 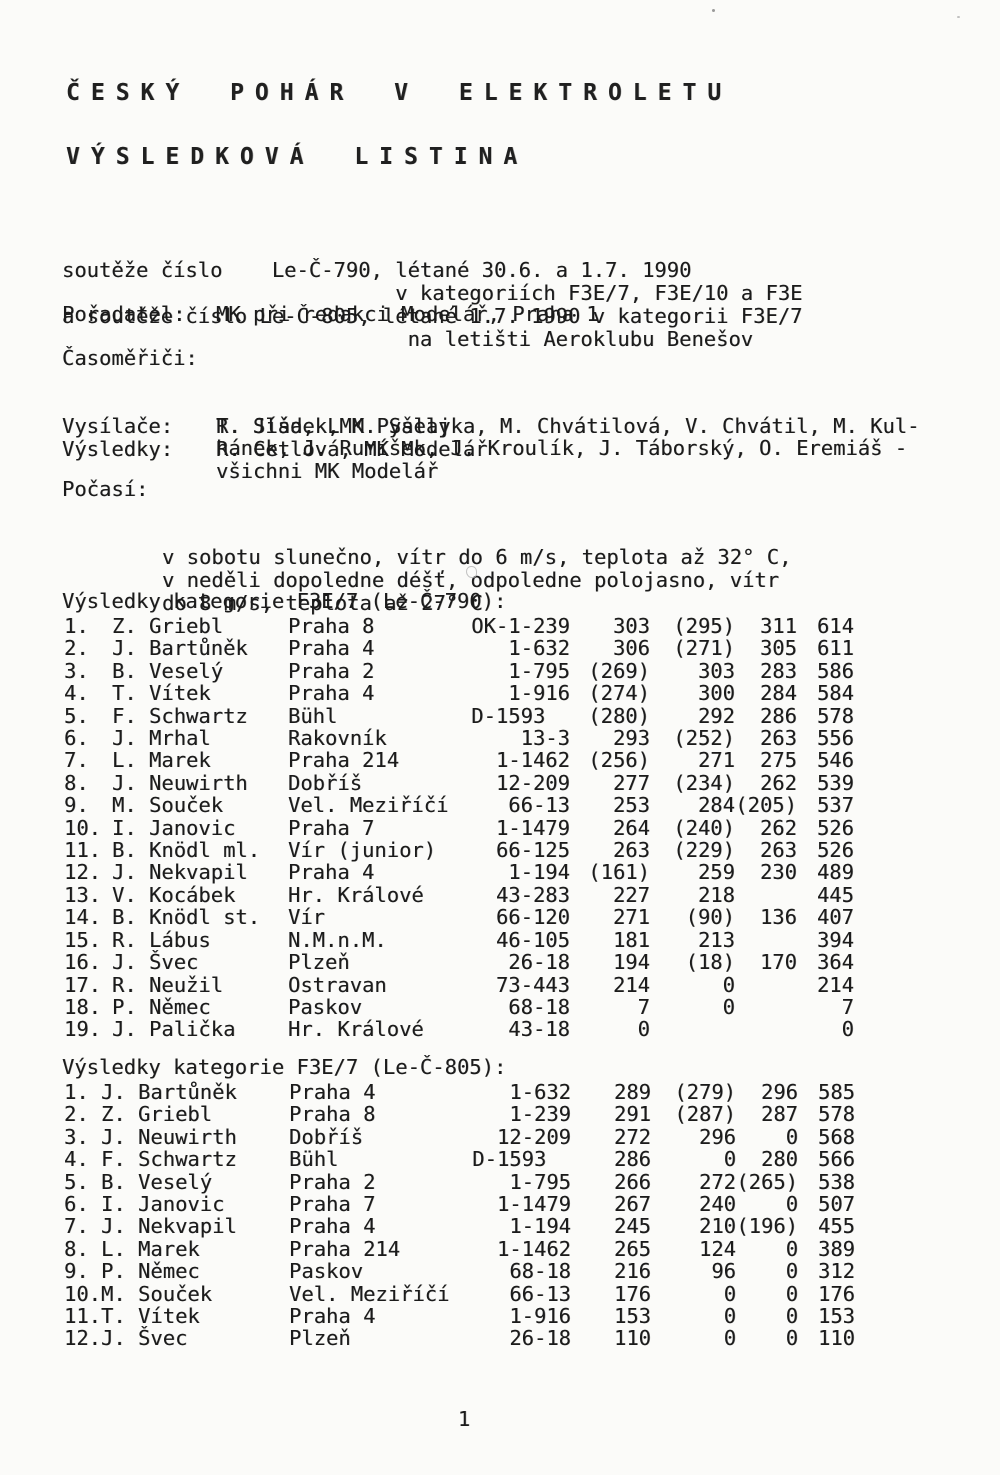 What do you see at coordinates (432, 293) in the screenshot?
I see `intro-line: v kategoriích F3E/7, F3E/10 a F3E` at bounding box center [432, 293].